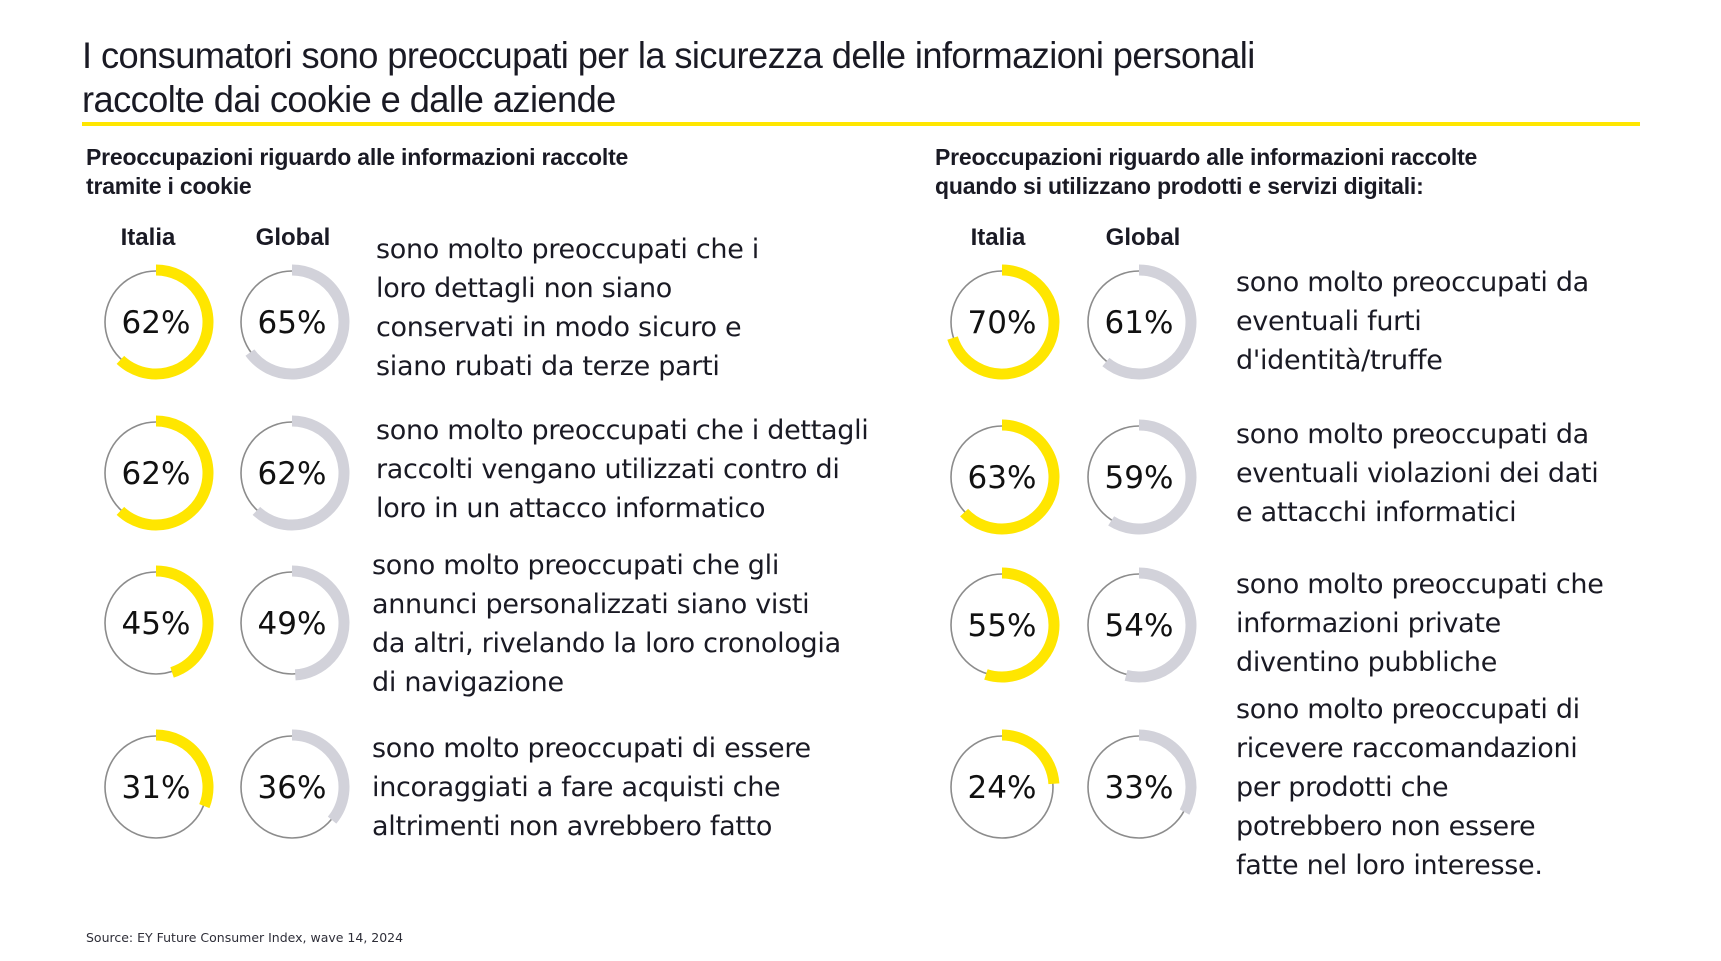  Describe the element at coordinates (1002, 788) in the screenshot. I see `right-item-4-italia-value: 24%` at that location.